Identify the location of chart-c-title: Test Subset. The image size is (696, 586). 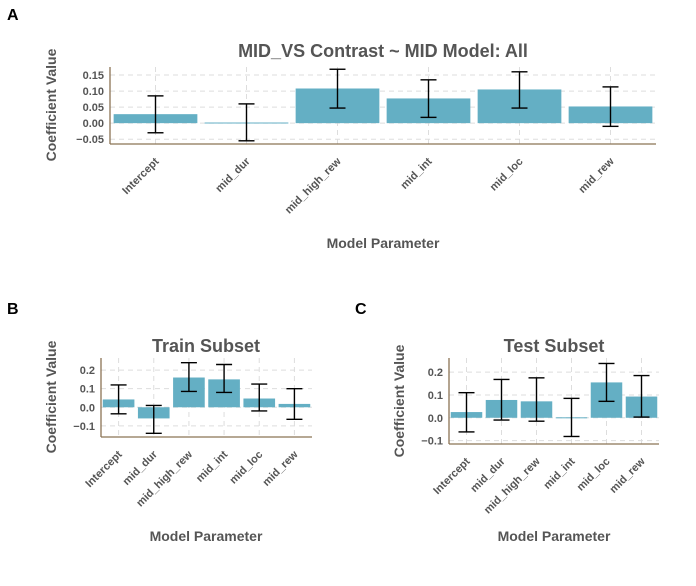
(554, 346).